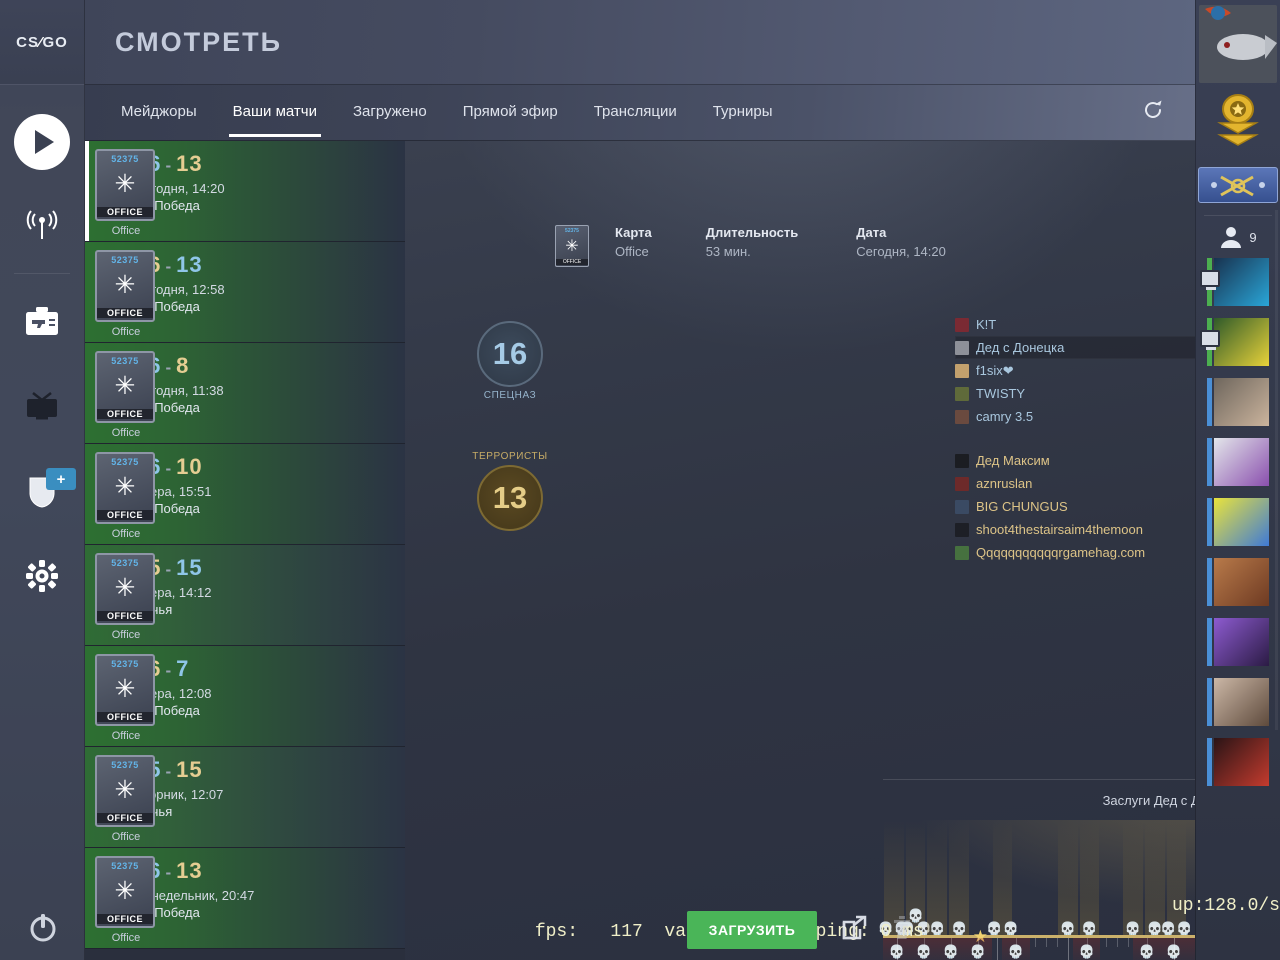 The height and width of the screenshot is (960, 1280). Describe the element at coordinates (189, 567) in the screenshot. I see `match-score-right: 15` at that location.